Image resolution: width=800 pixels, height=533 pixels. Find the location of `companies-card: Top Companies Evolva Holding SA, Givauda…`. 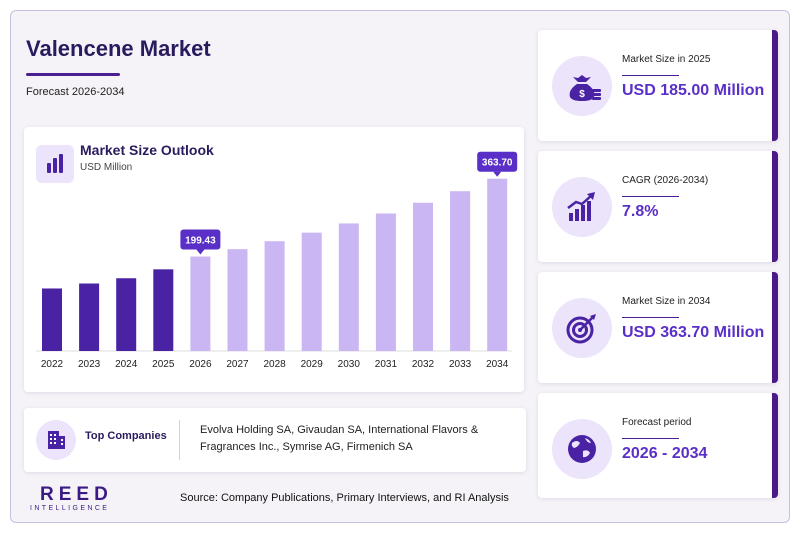

companies-card: Top Companies Evolva Holding SA, Givauda… is located at coordinates (275, 440).